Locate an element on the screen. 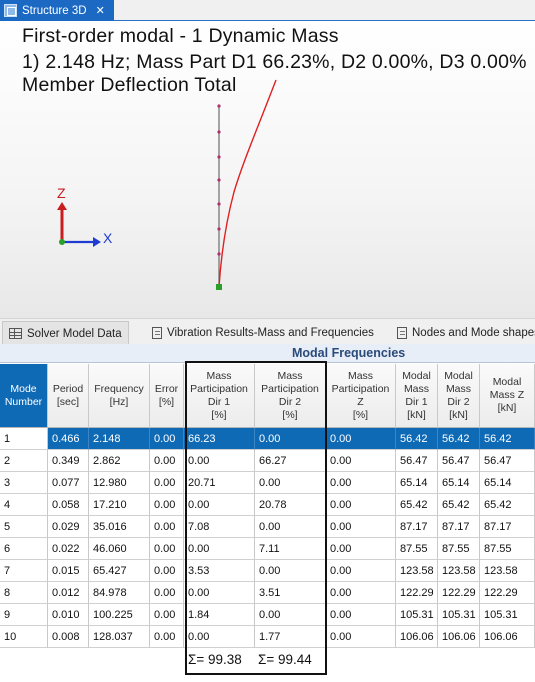 The image size is (535, 682). table-cell: 66.27 is located at coordinates (290, 461).